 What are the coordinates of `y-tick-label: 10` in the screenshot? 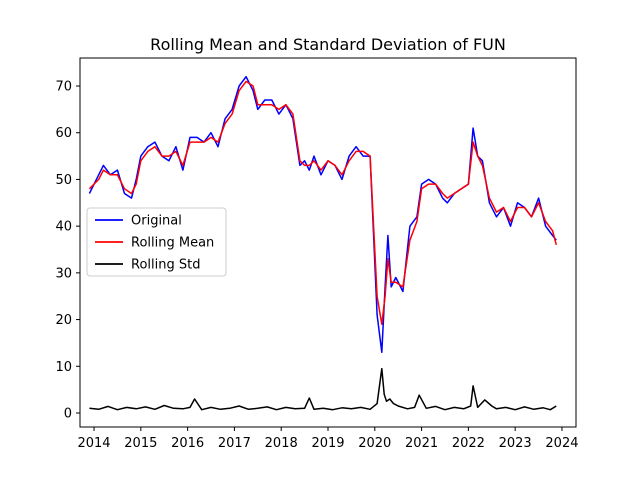 It's located at (63, 367).